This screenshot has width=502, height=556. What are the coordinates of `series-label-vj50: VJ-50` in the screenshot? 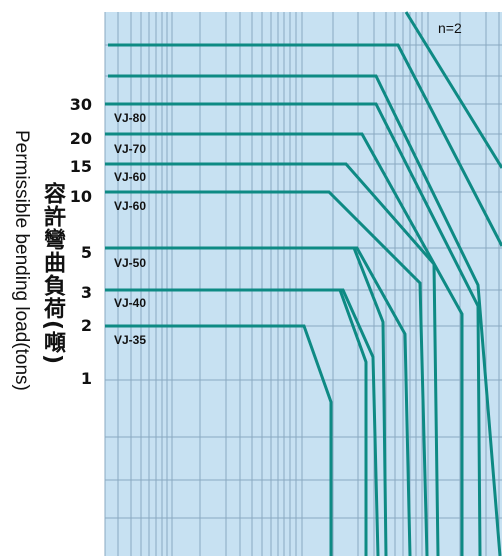 It's located at (130, 263).